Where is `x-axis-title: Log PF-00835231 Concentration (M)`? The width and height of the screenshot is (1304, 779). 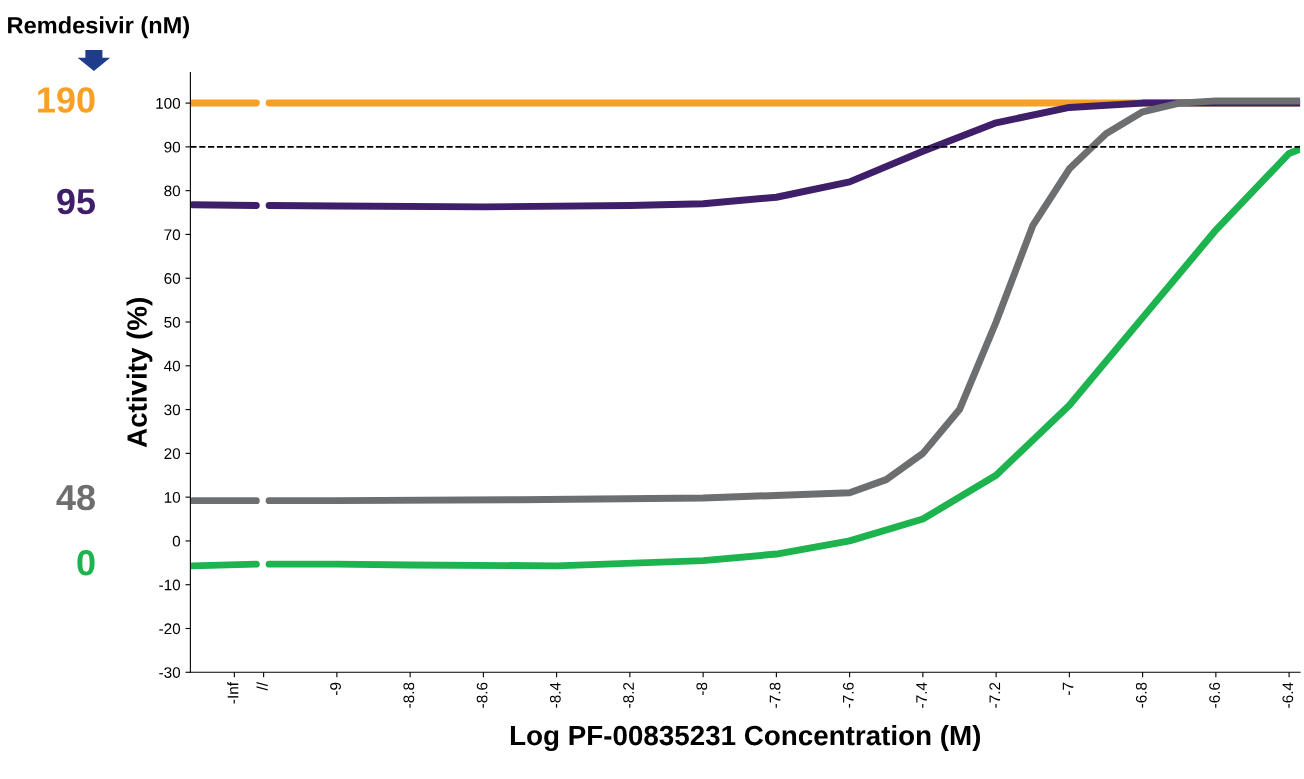
x-axis-title: Log PF-00835231 Concentration (M) is located at coordinates (745, 737).